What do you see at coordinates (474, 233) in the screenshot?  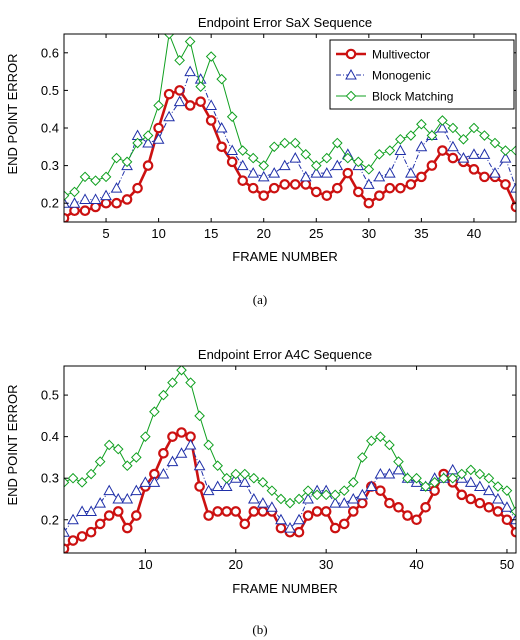 I see `x-tick-label: 40` at bounding box center [474, 233].